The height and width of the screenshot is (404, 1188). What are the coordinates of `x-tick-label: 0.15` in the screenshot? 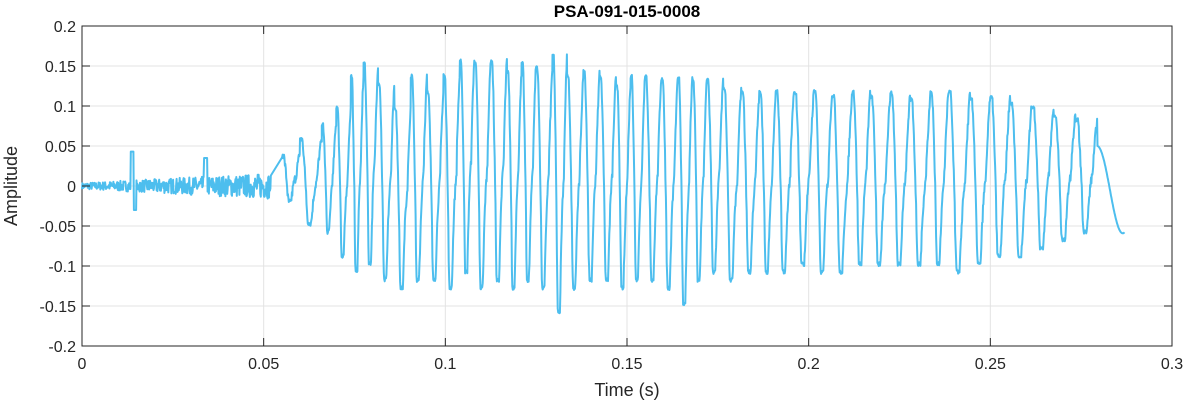 It's located at (626, 364).